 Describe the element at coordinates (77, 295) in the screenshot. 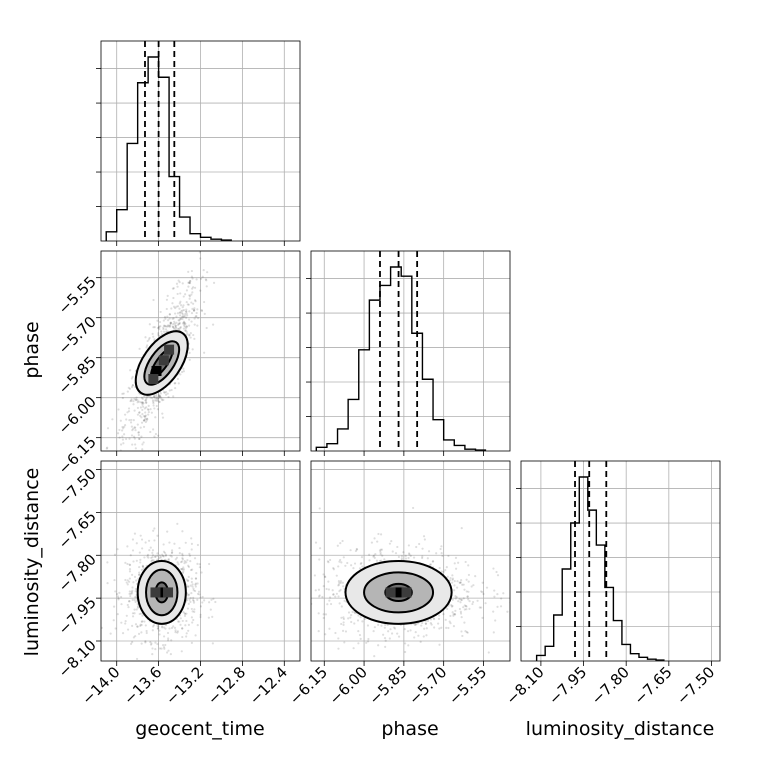

I see `y-tick-label: −5.55` at that location.